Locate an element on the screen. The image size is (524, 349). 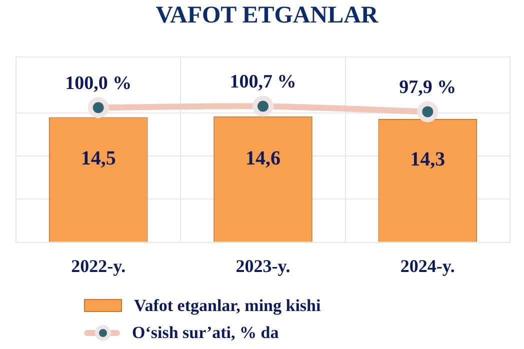
legend-label: Vafot etganlar, ming kishi is located at coordinates (227, 306).